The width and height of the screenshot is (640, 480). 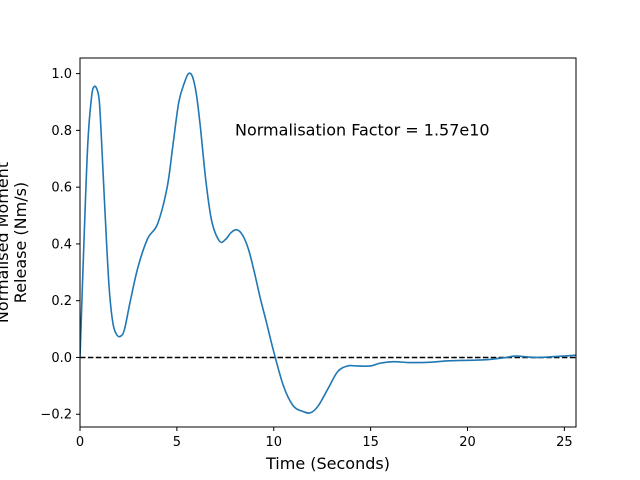 What do you see at coordinates (61, 131) in the screenshot?
I see `y-tick-label: 0.8` at bounding box center [61, 131].